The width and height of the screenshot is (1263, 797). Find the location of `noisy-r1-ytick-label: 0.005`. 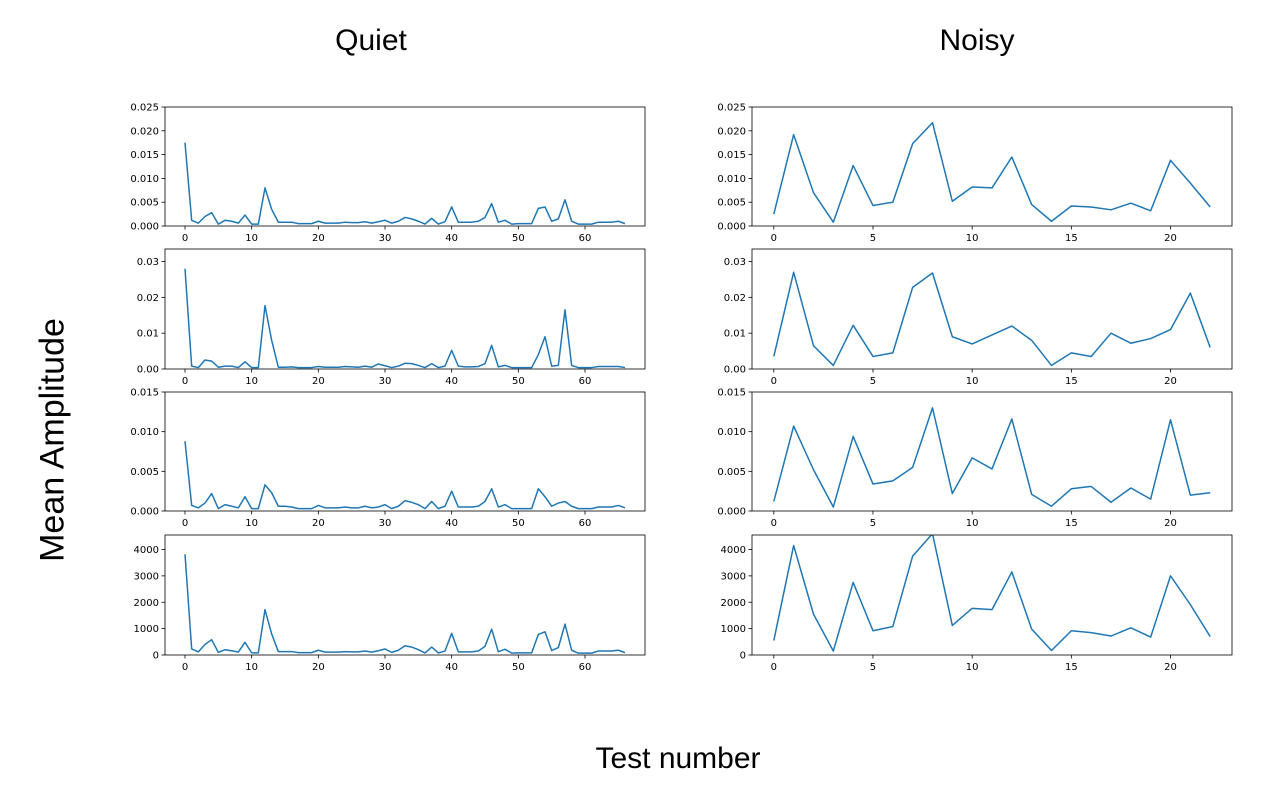

noisy-r1-ytick-label: 0.005 is located at coordinates (731, 203).